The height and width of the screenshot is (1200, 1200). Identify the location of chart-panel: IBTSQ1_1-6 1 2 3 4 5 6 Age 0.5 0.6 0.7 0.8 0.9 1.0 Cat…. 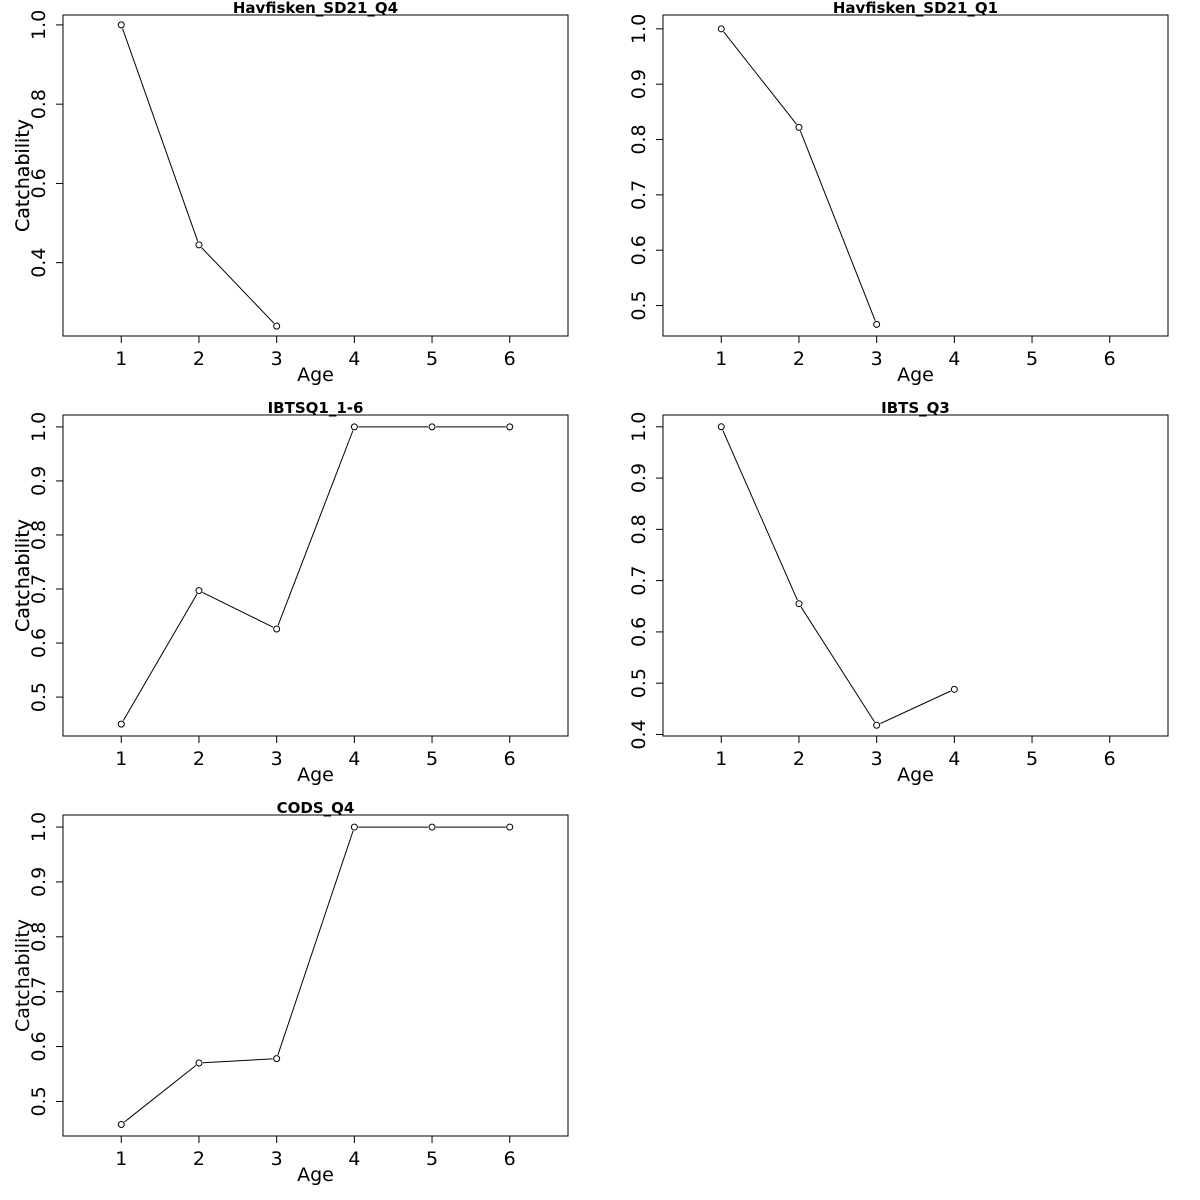
(290, 592).